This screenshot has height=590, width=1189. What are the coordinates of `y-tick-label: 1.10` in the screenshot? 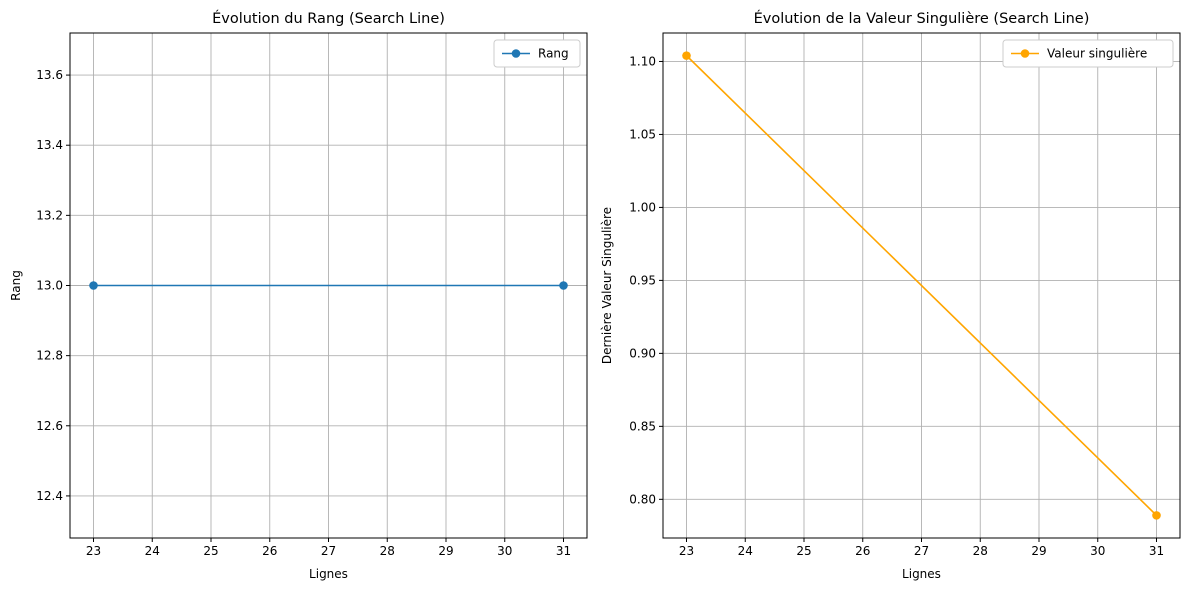 It's located at (642, 61).